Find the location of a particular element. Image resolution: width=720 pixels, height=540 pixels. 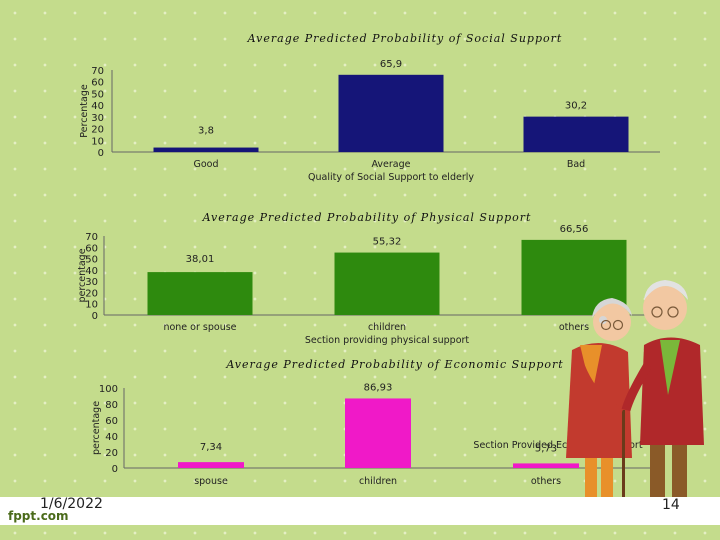

category-label: Bad is located at coordinates (576, 164).